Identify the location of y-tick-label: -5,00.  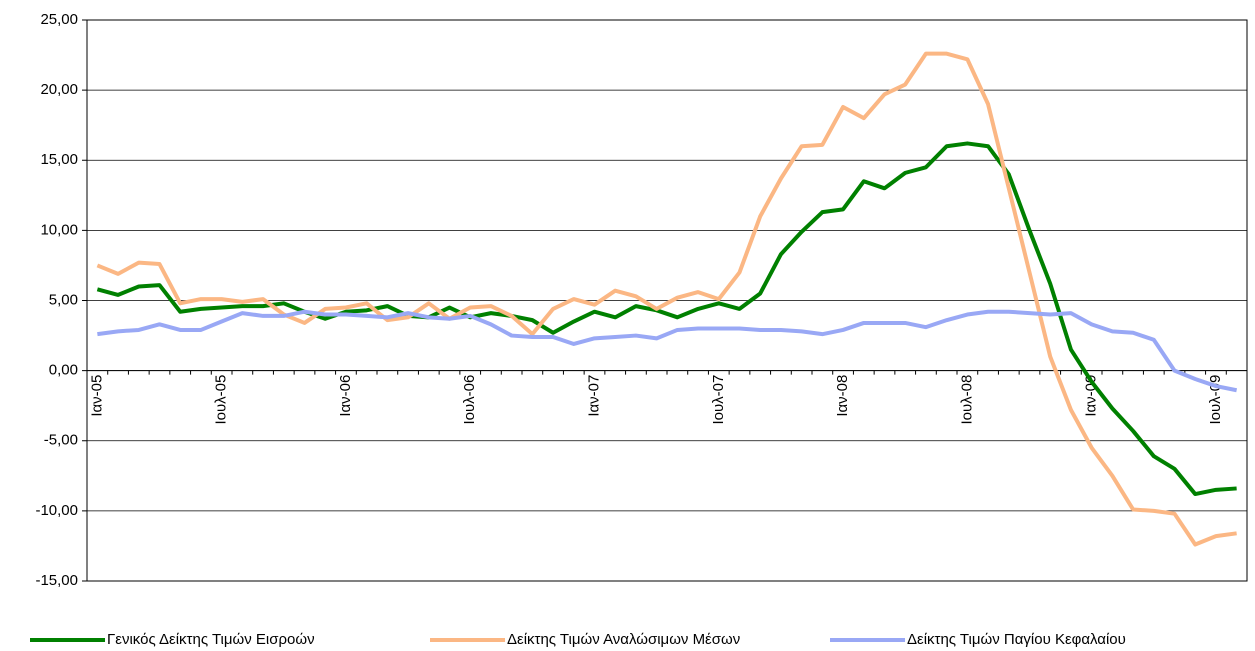
(61, 440).